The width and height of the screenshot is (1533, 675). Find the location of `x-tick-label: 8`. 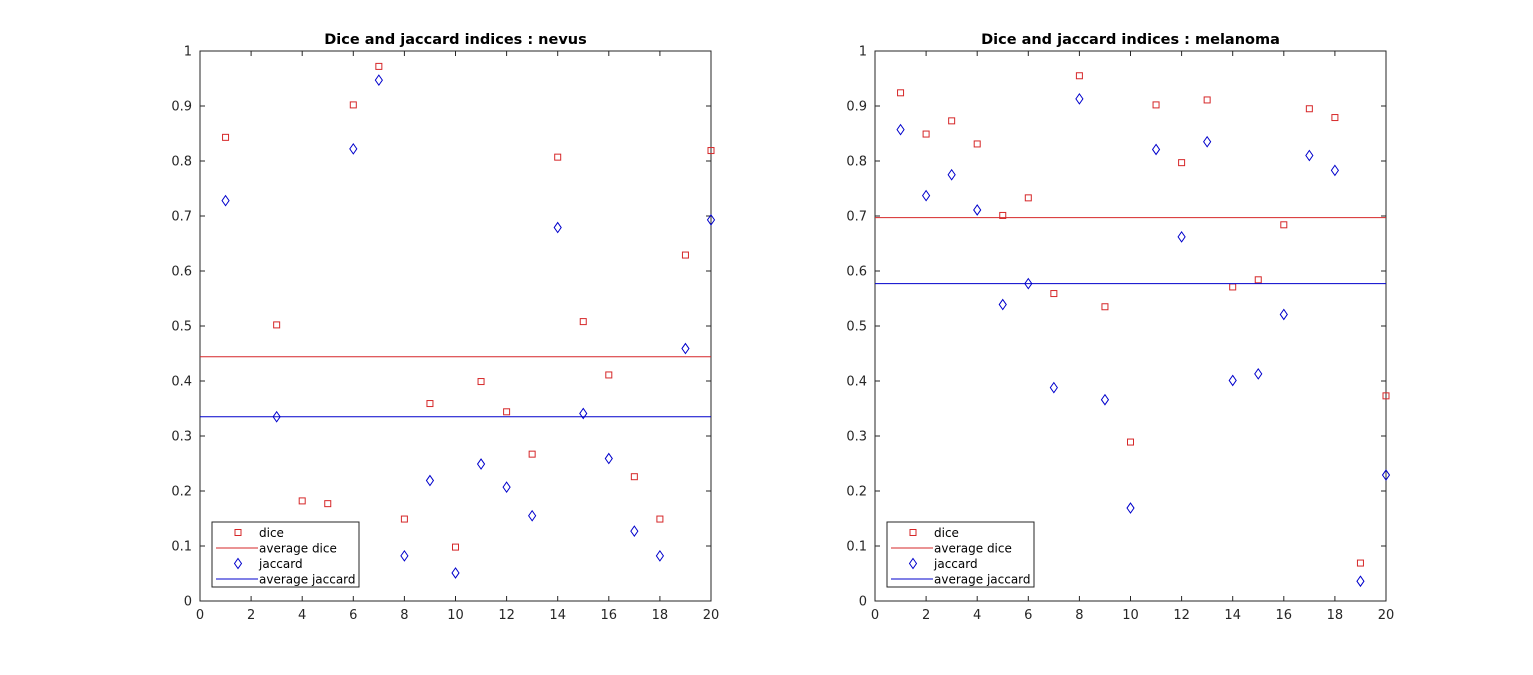

x-tick-label: 8 is located at coordinates (1079, 615).